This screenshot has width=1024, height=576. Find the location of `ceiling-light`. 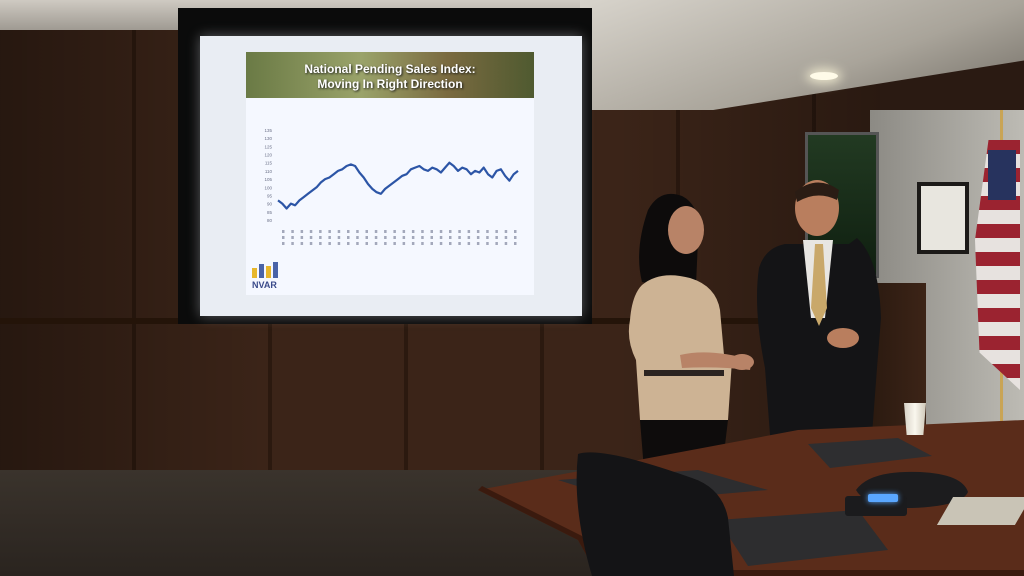

ceiling-light is located at coordinates (824, 76).